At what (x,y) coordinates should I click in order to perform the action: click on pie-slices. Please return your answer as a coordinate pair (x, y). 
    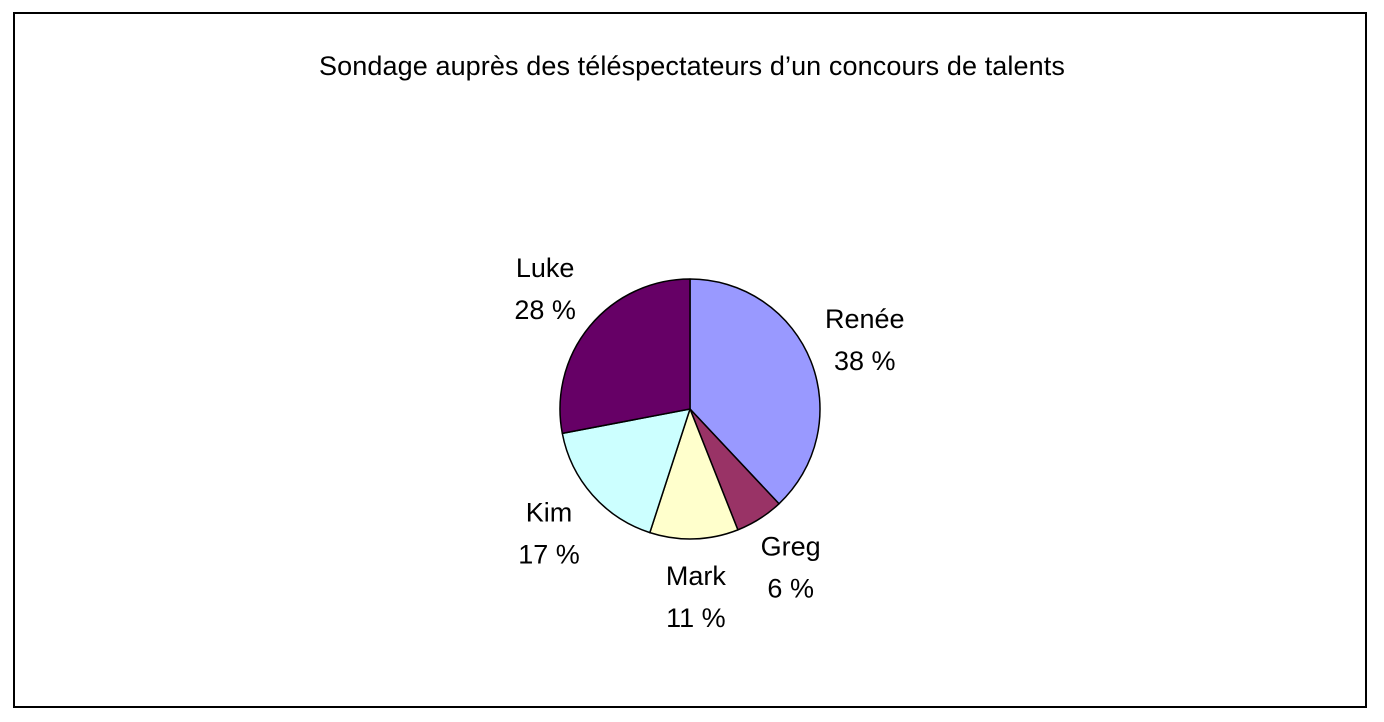
    Looking at the image, I should click on (690, 409).